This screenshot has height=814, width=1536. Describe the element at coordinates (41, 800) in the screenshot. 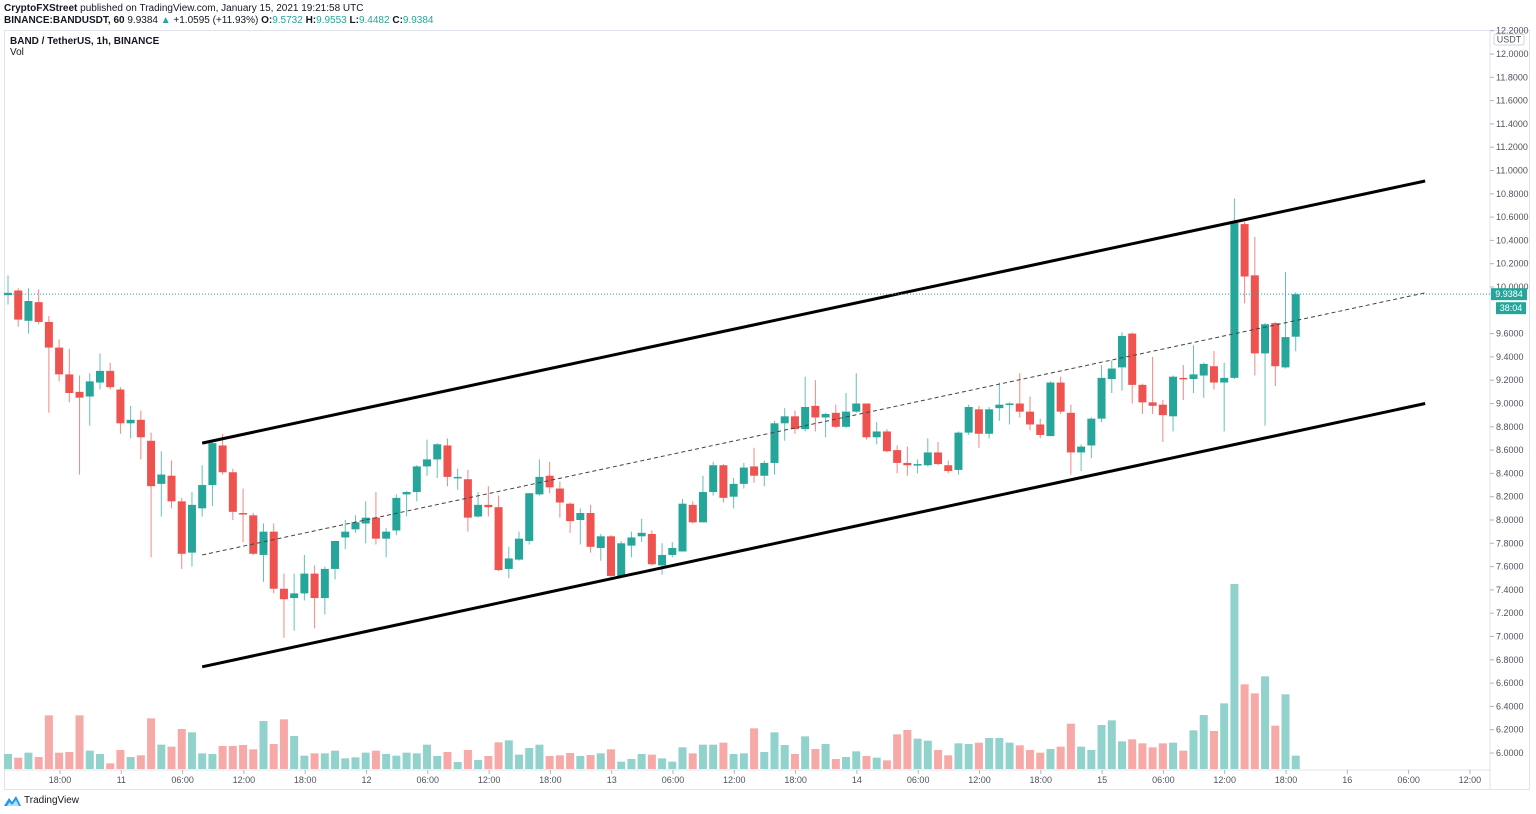

I see `footer: TradingView` at that location.